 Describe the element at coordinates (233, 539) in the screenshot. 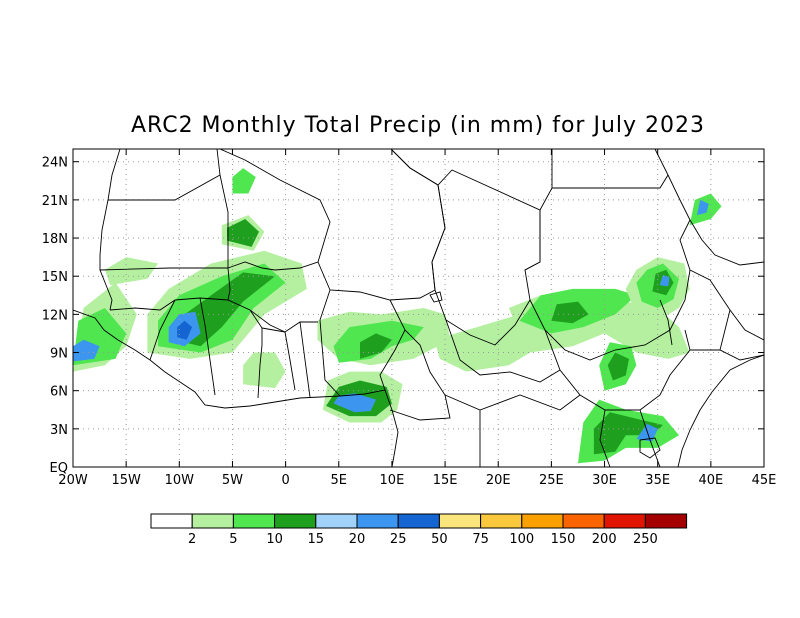

I see `legend-label-1: 5` at that location.